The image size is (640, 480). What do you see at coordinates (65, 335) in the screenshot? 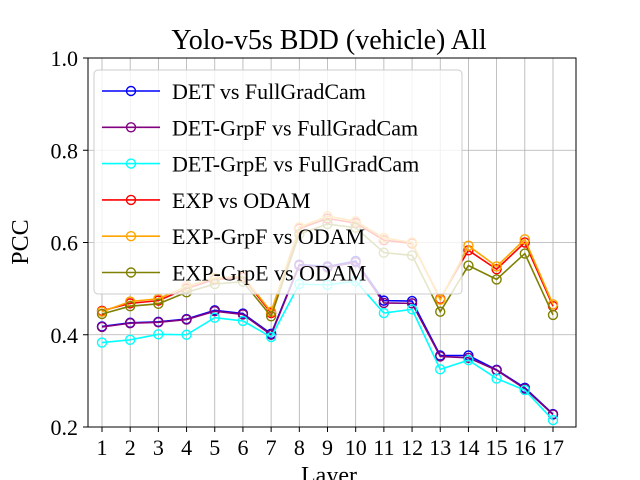
I see `y-tick-label: 0.4` at bounding box center [65, 335].